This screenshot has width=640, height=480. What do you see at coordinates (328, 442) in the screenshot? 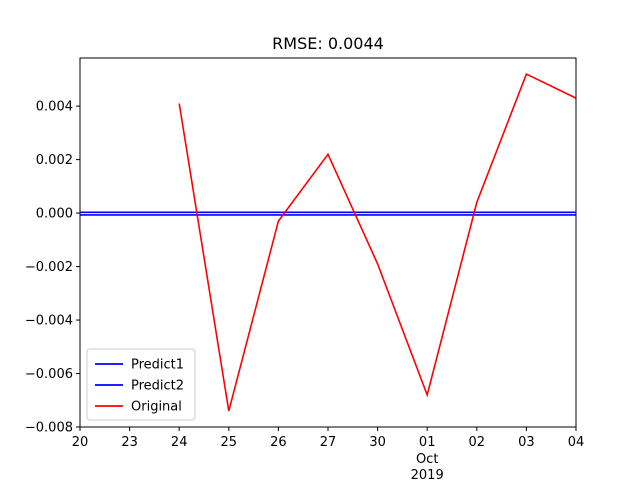
I see `x-tick-label: 27` at bounding box center [328, 442].